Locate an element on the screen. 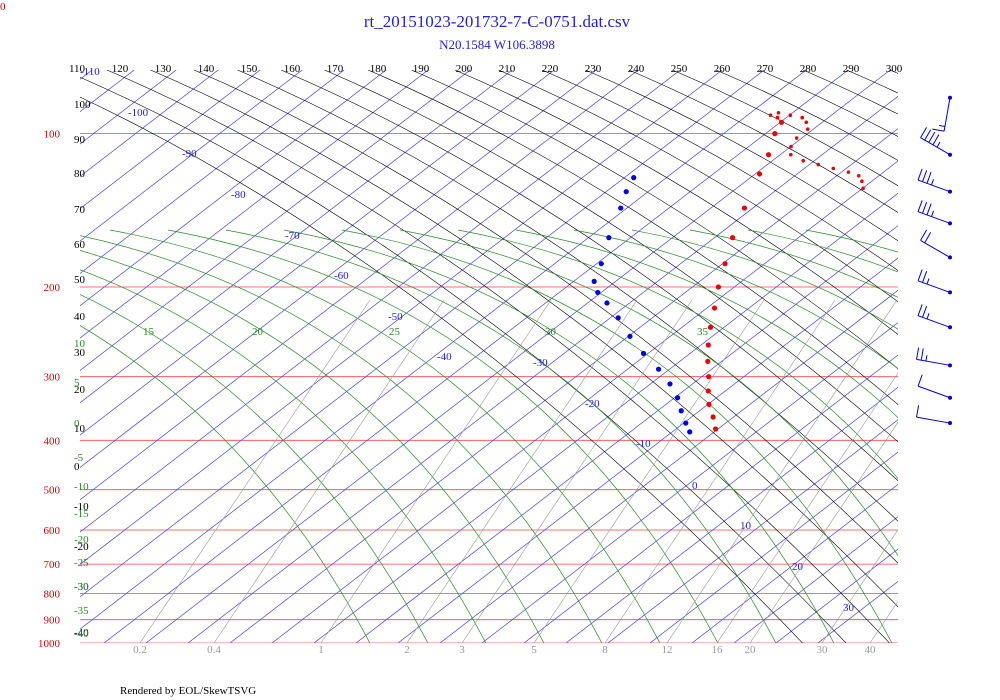 The width and height of the screenshot is (1000, 700). theta-top-label: 300 is located at coordinates (894, 69).